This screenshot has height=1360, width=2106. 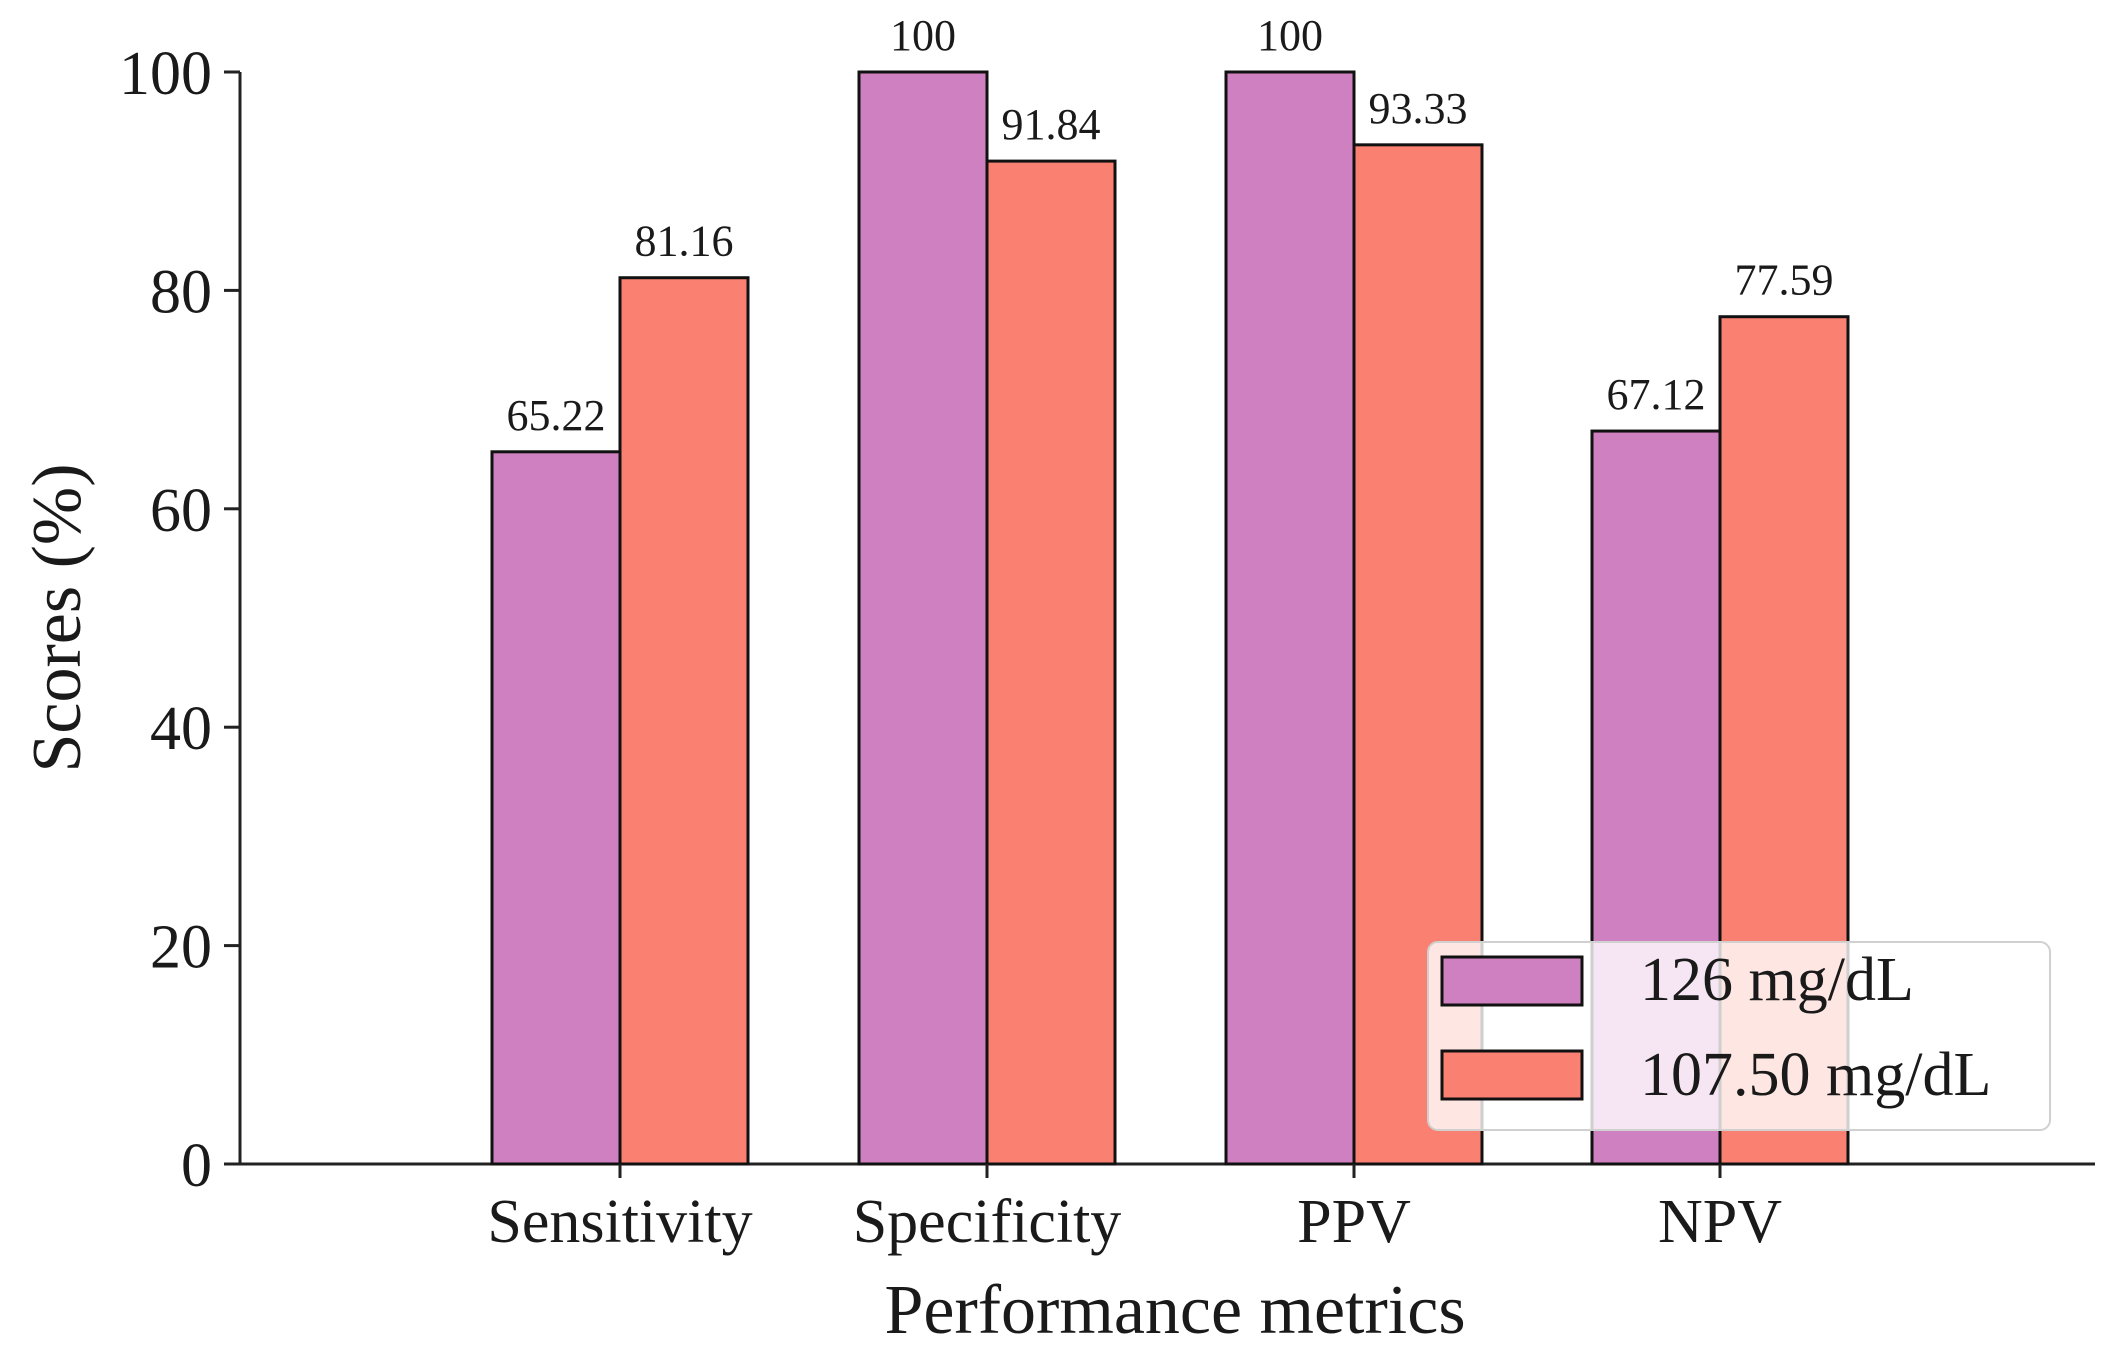 I want to click on y-tick-label-20: 20, so click(x=181, y=948).